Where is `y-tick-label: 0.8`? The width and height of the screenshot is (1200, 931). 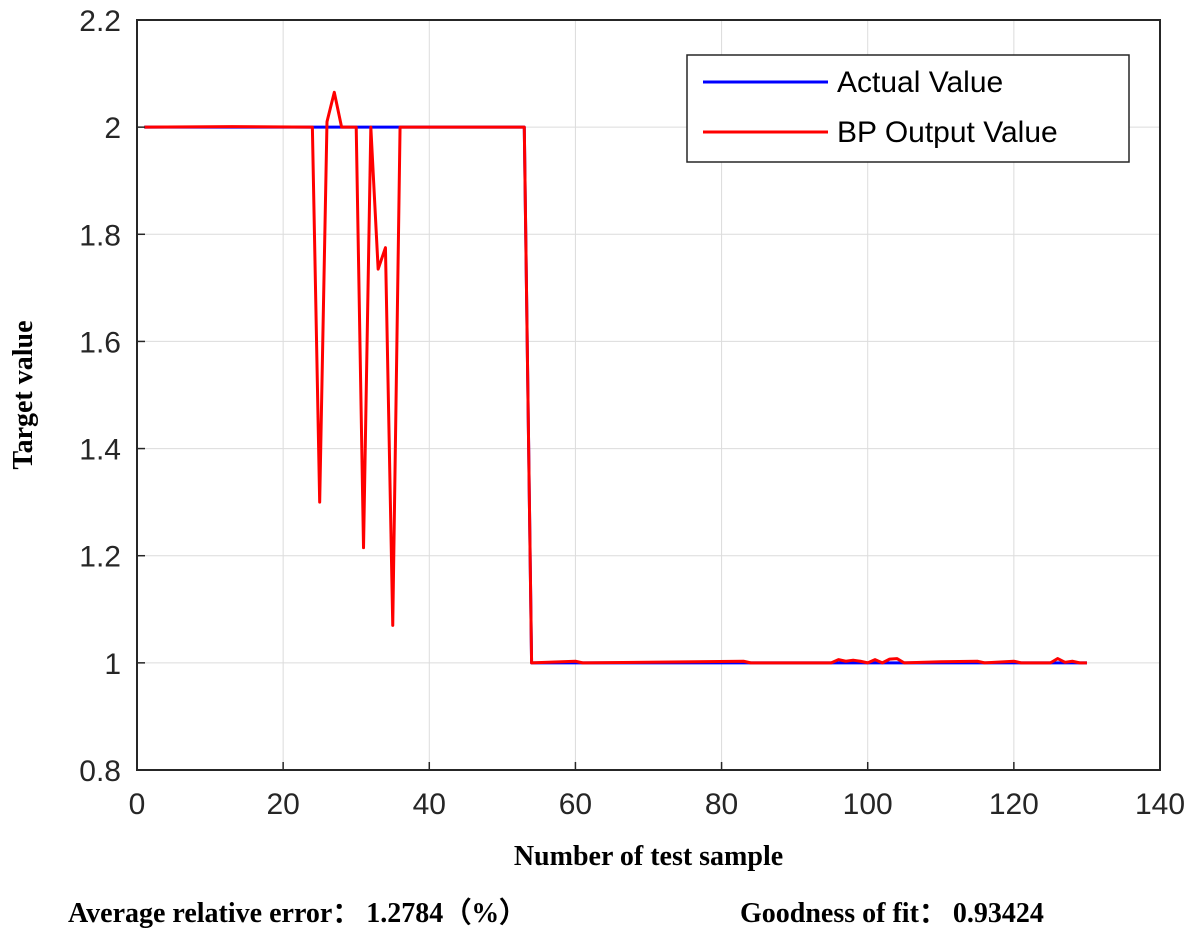
y-tick-label: 0.8 is located at coordinates (100, 771).